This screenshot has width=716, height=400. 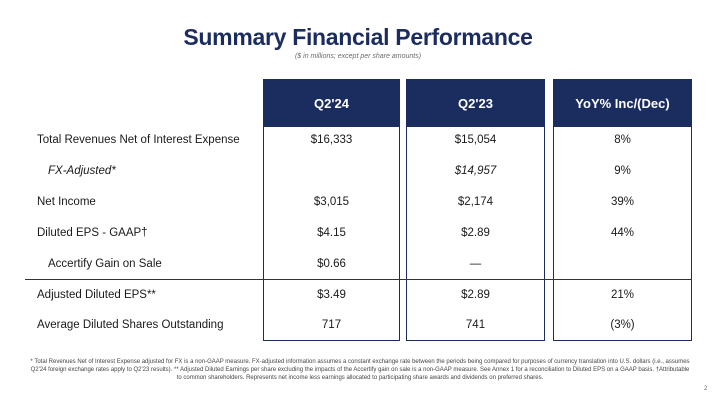 What do you see at coordinates (475, 103) in the screenshot?
I see `column-header-q2-23: Q2'23` at bounding box center [475, 103].